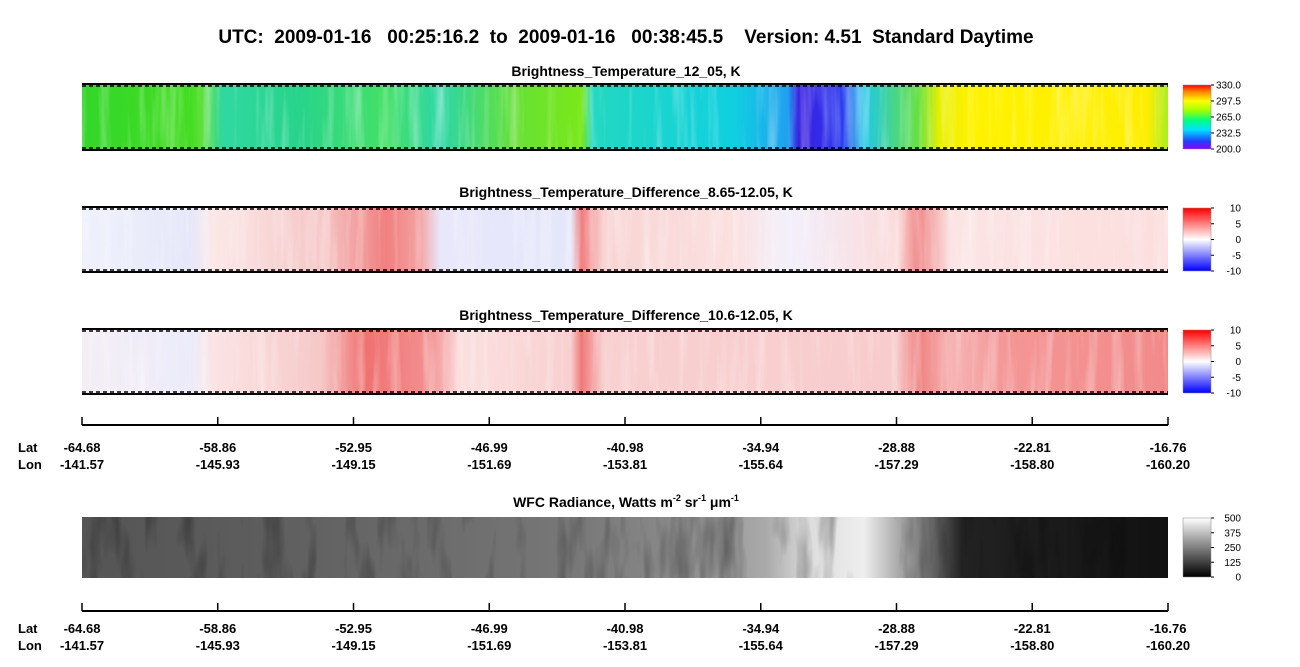 The height and width of the screenshot is (667, 1300). Describe the element at coordinates (1232, 563) in the screenshot. I see `colorbar-tick-label: 125` at that location.